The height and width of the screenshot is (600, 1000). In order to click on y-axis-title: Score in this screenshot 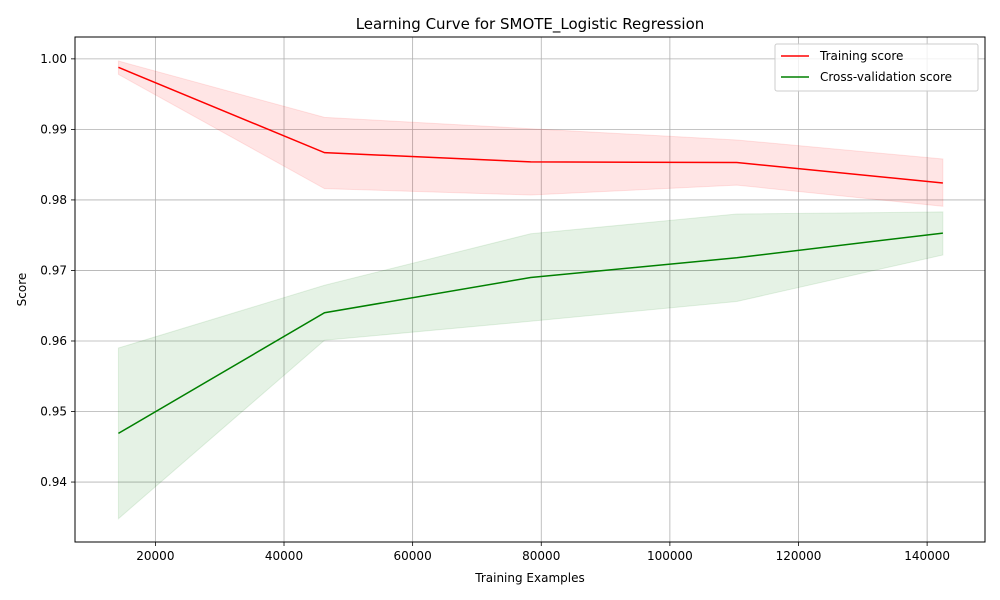, I will do `click(22, 290)`.